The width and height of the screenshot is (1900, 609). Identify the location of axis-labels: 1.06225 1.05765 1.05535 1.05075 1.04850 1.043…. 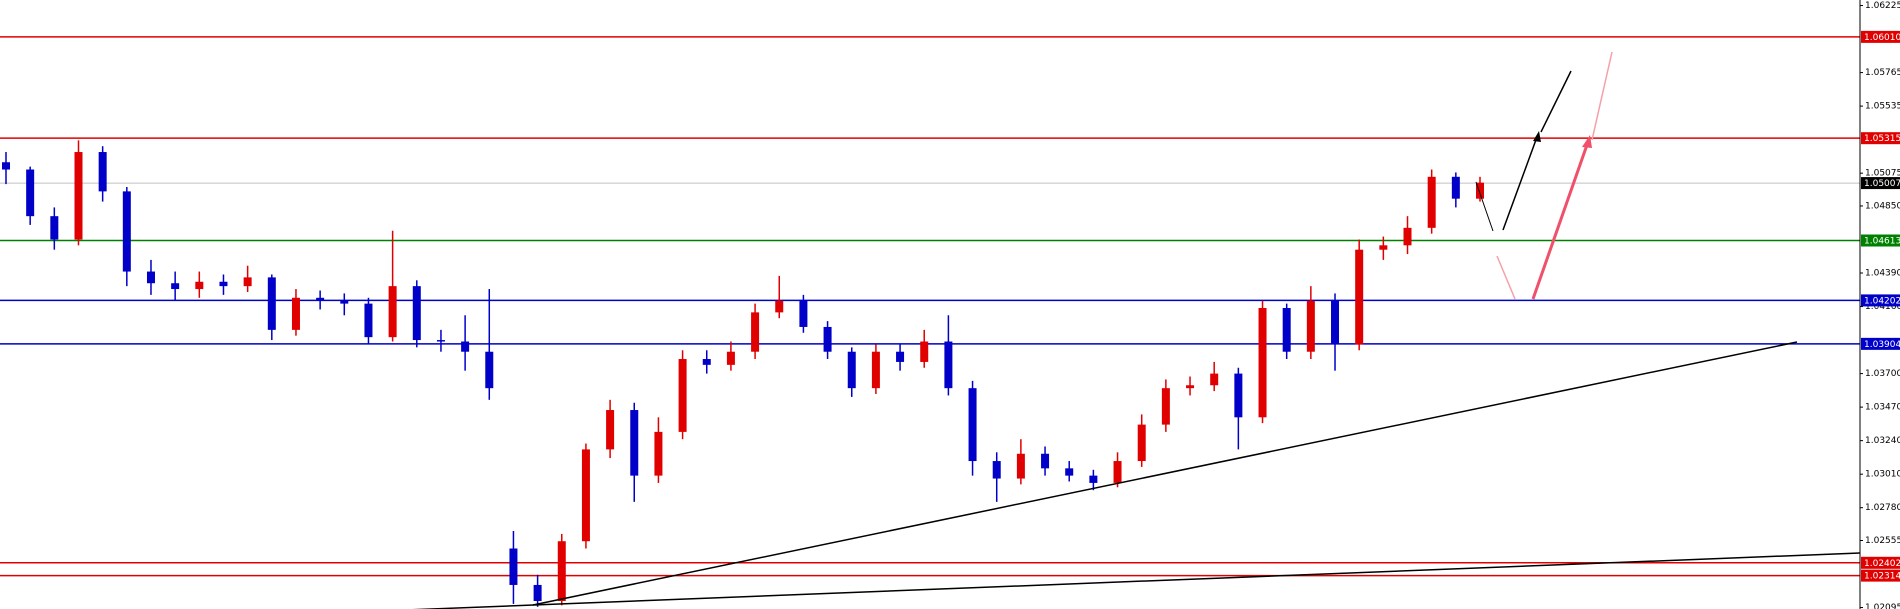
(1880, 305).